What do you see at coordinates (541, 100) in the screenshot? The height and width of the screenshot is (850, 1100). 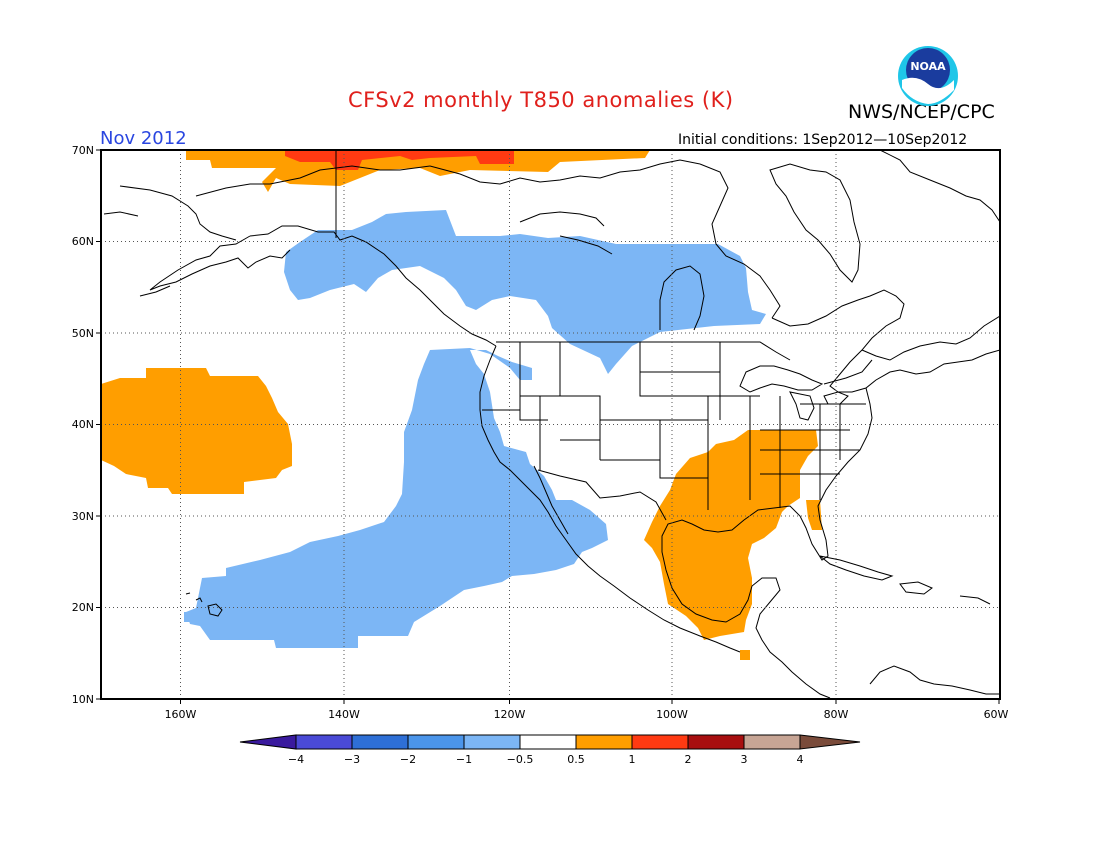 I see `chart-title: CFSv2 monthly T850 anomalies (K)` at bounding box center [541, 100].